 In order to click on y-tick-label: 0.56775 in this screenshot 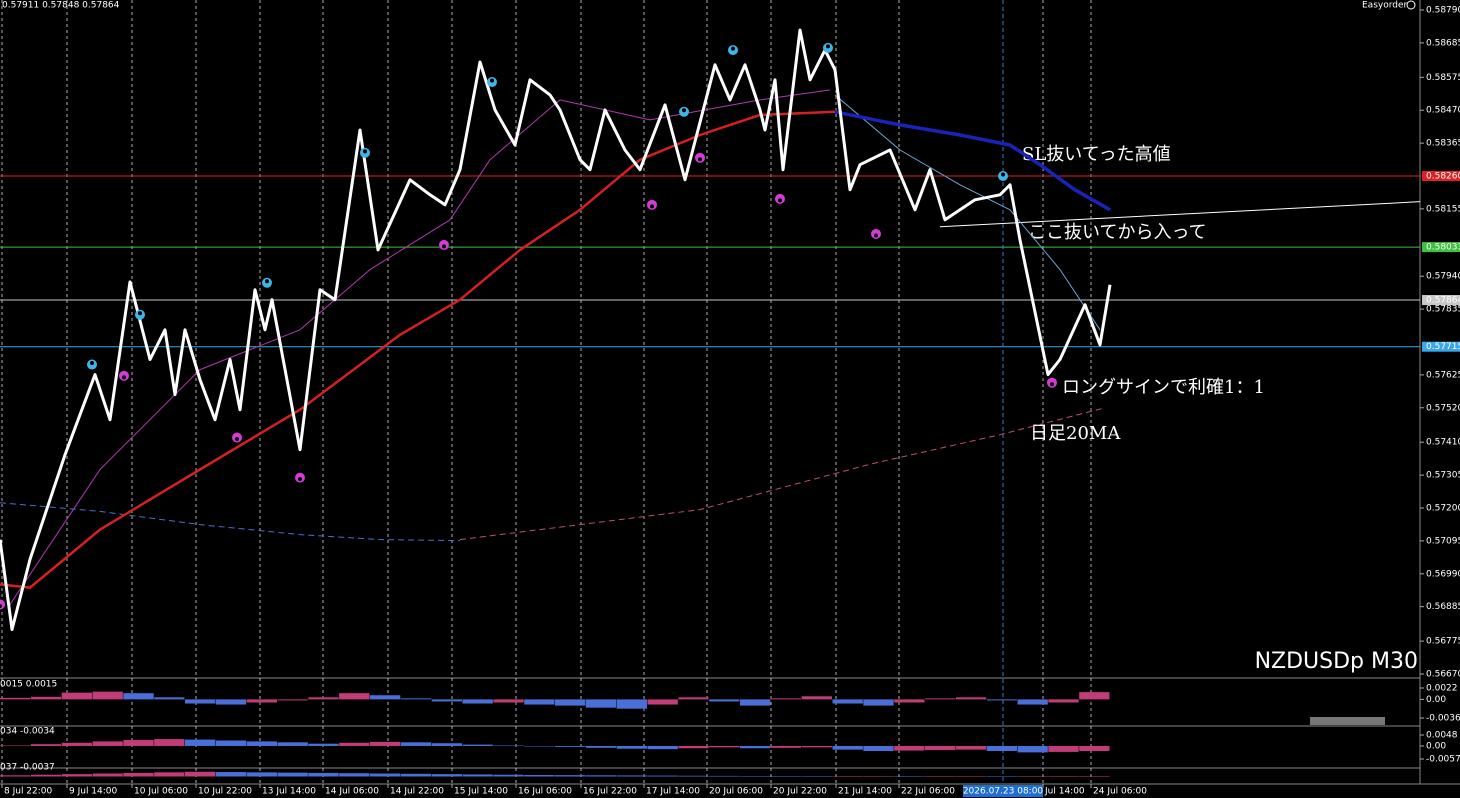, I will do `click(1443, 642)`.